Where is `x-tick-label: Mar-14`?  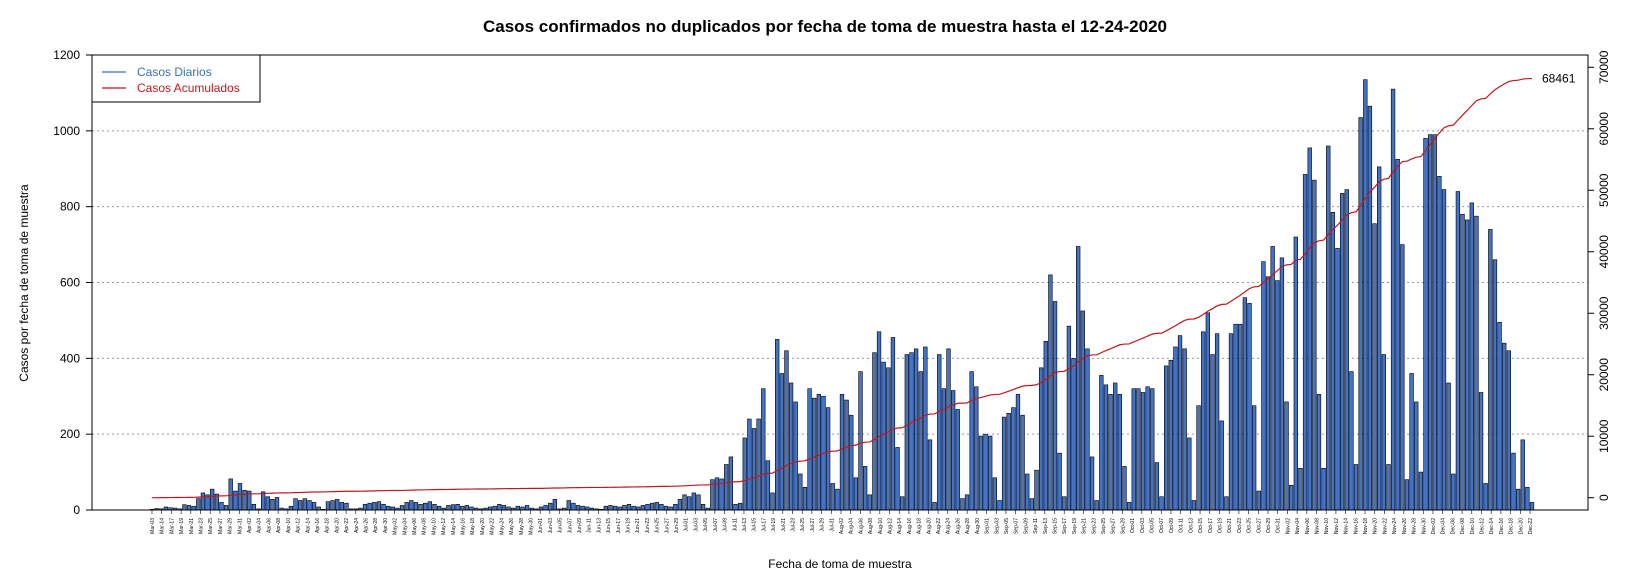
x-tick-label: Mar-14 is located at coordinates (163, 526).